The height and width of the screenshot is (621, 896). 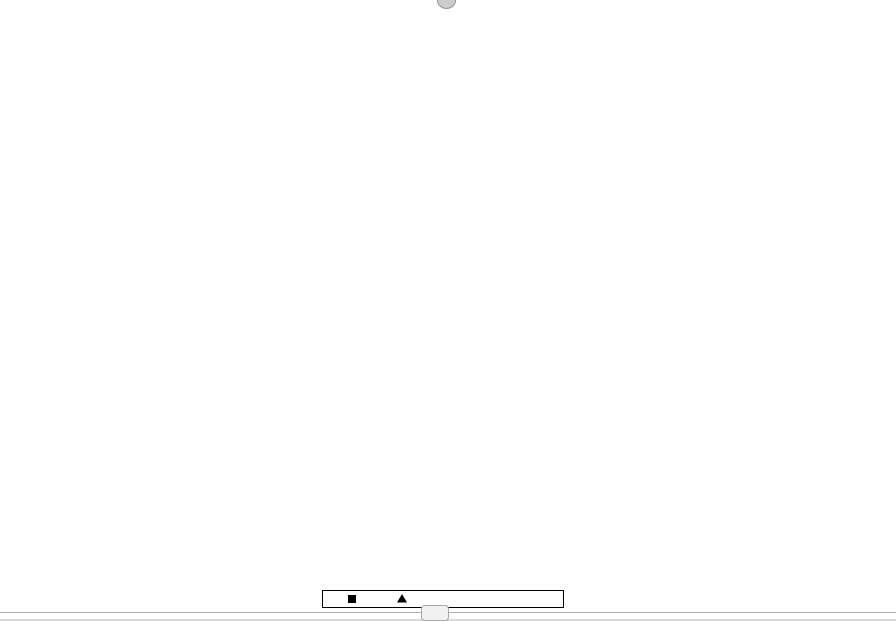 What do you see at coordinates (435, 613) in the screenshot?
I see `bottom-scroll-handle` at bounding box center [435, 613].